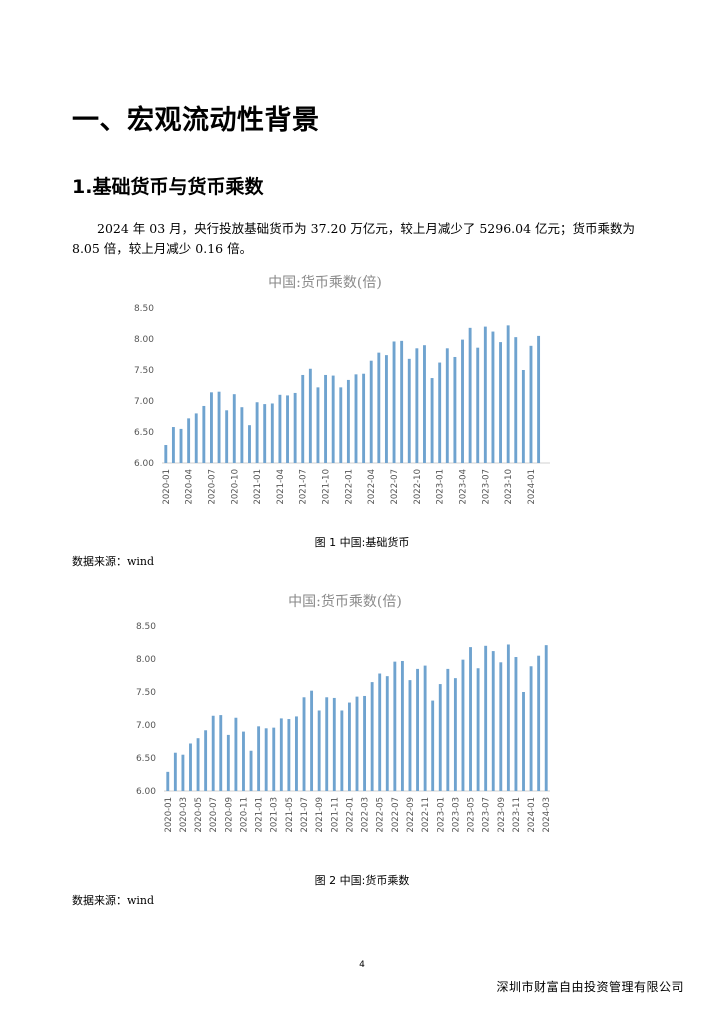 The width and height of the screenshot is (724, 1024). What do you see at coordinates (144, 309) in the screenshot?
I see `y-tick-label: 8.50` at bounding box center [144, 309].